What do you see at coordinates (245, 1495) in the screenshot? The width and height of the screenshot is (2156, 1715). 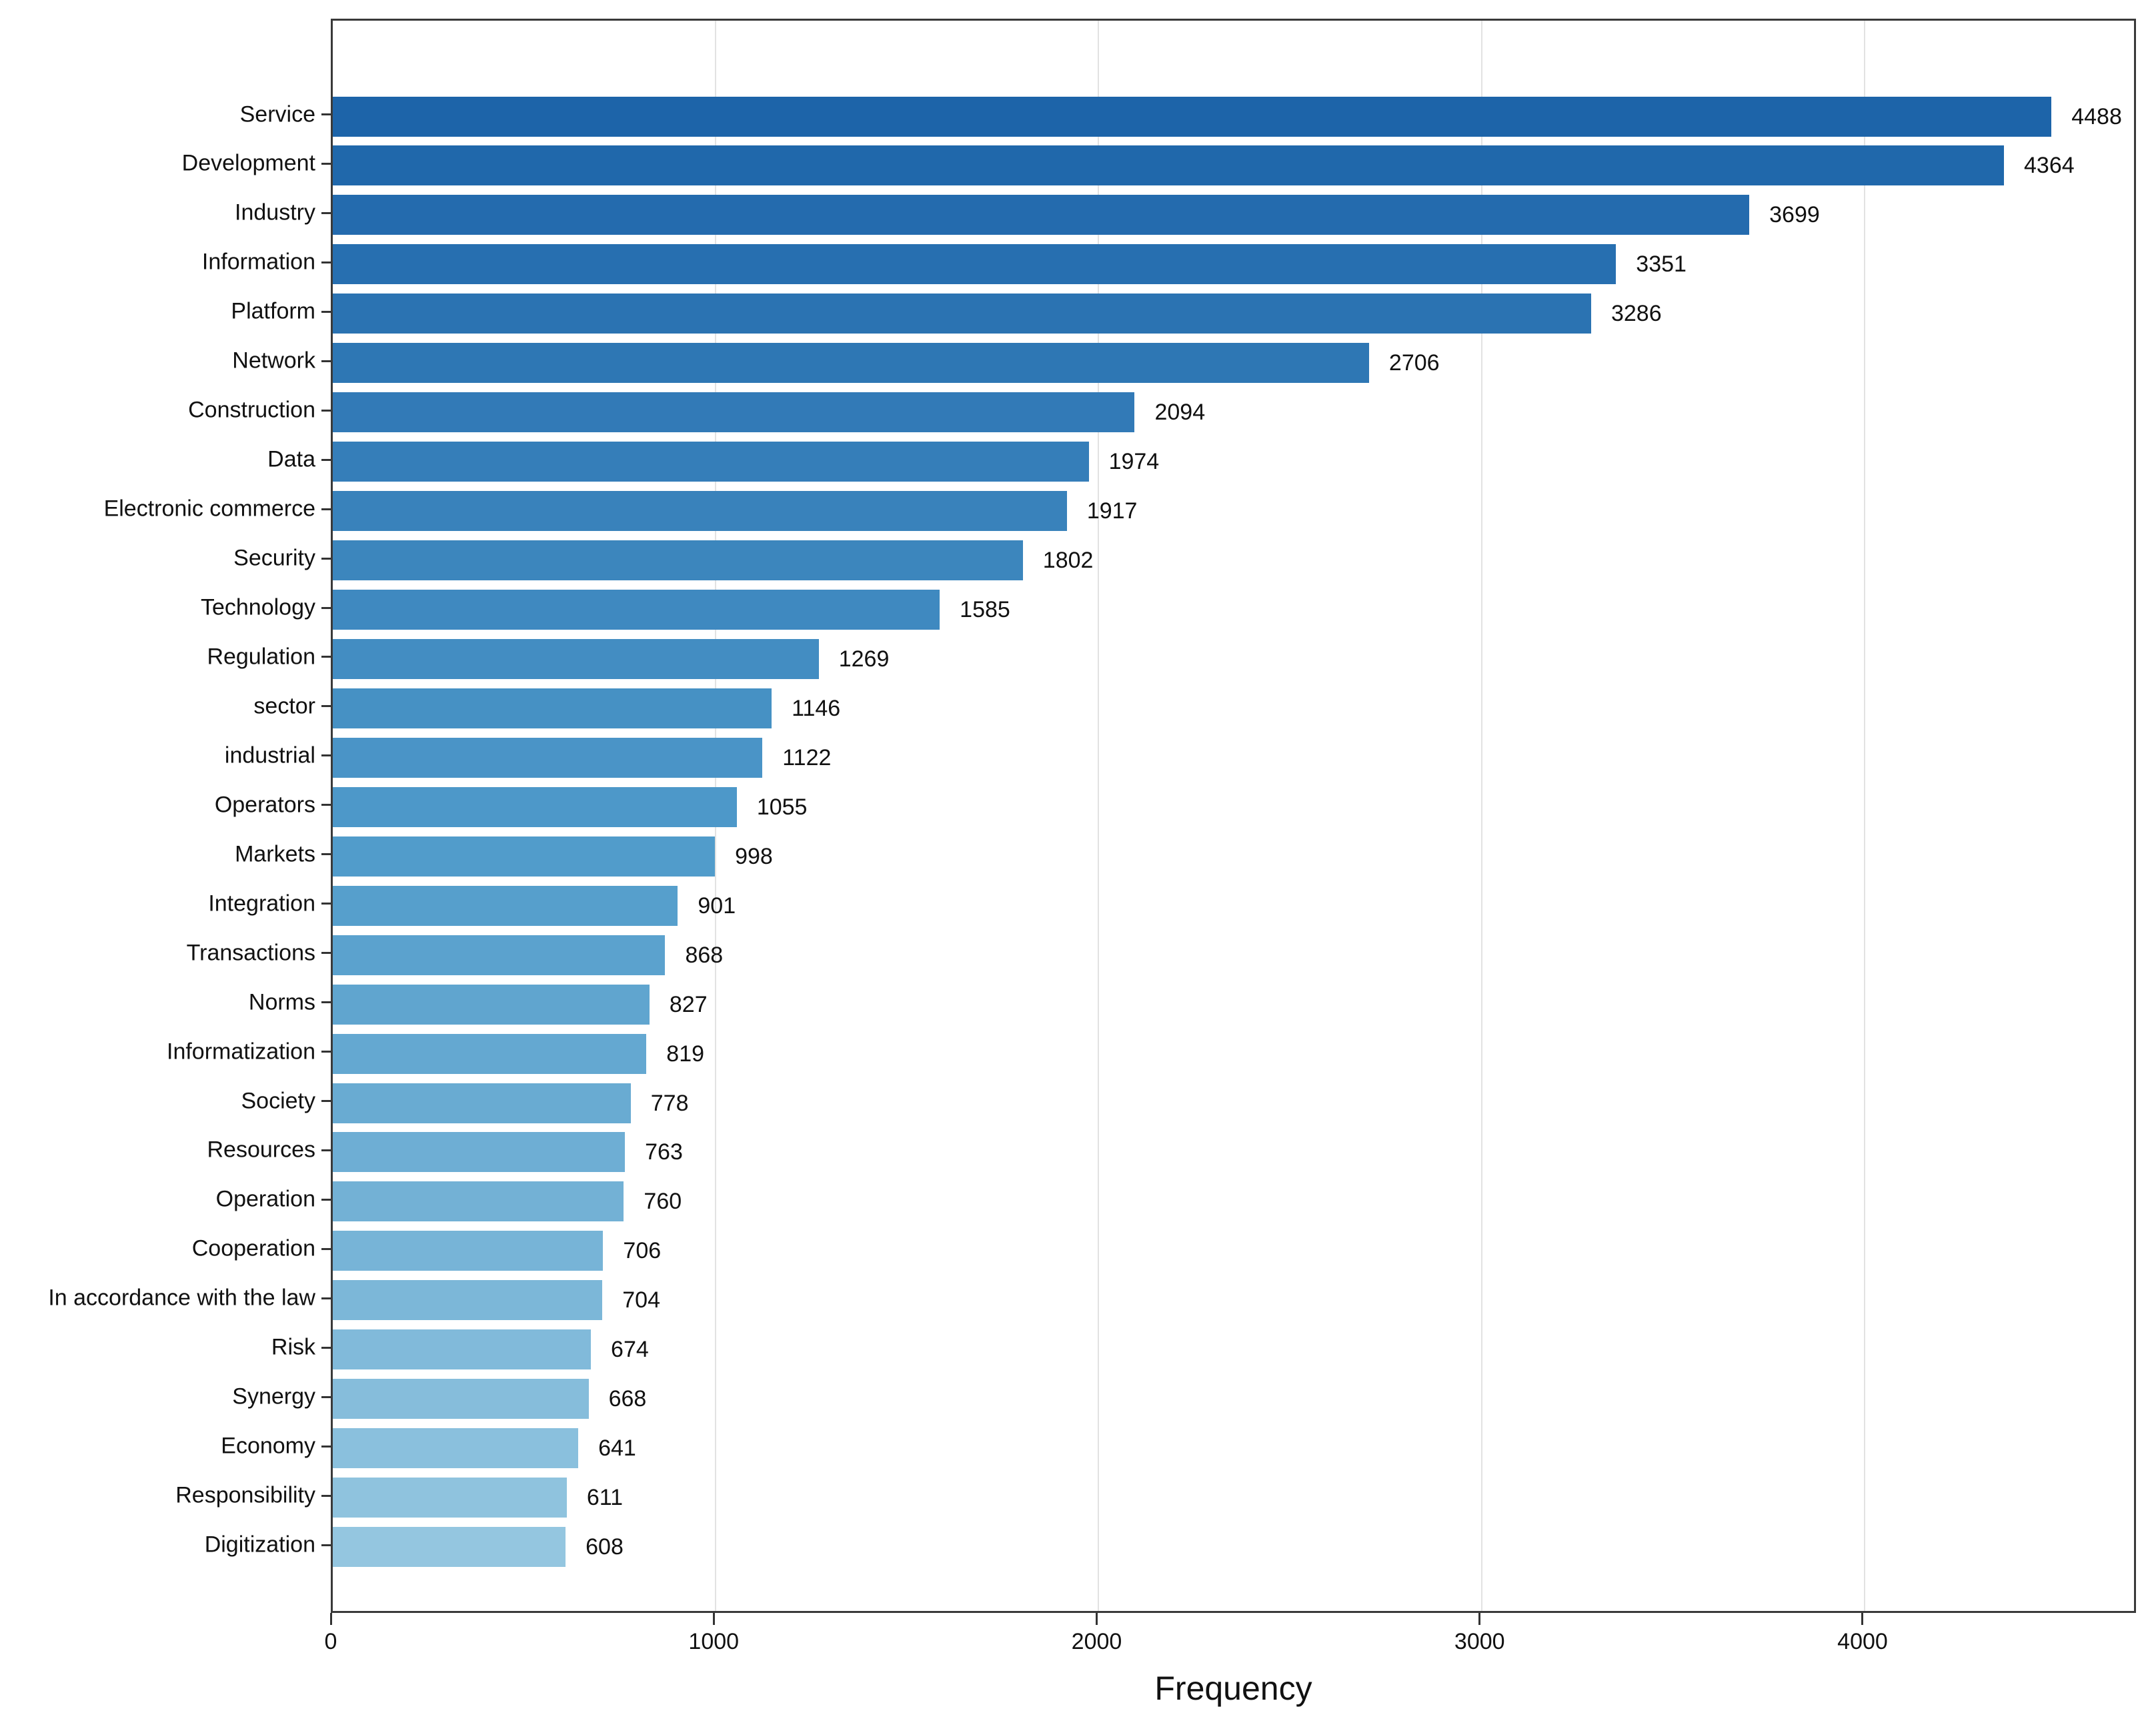 I see `category-label: Responsibility` at bounding box center [245, 1495].